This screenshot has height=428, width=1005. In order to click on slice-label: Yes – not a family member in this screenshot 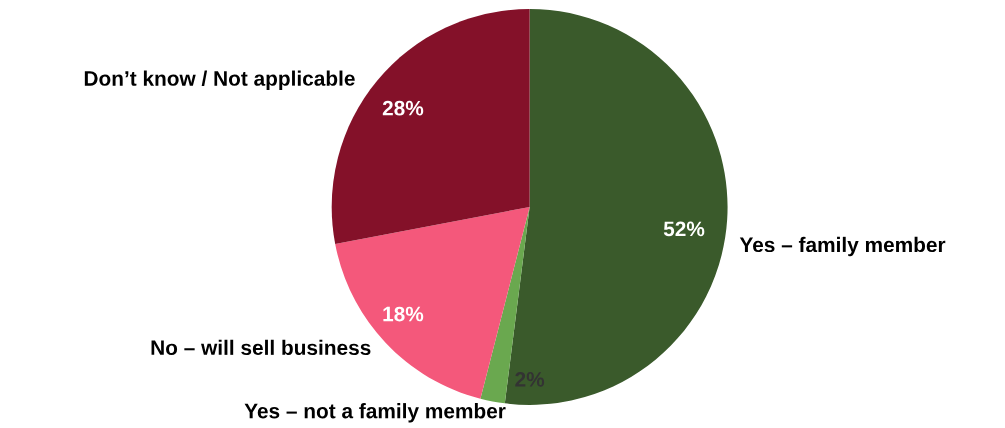, I will do `click(375, 413)`.